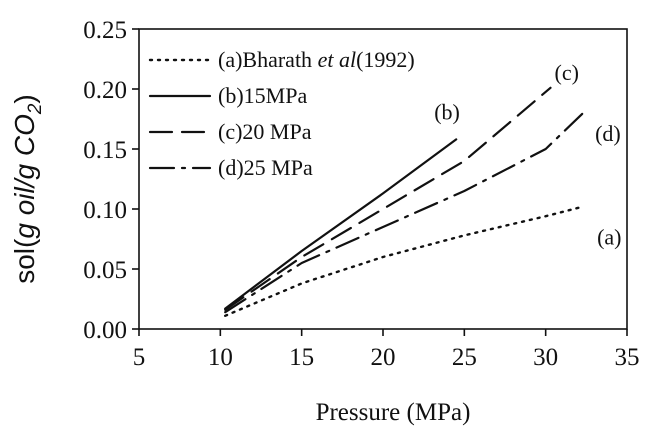  What do you see at coordinates (447, 111) in the screenshot?
I see `curve-label-1: (b)` at bounding box center [447, 111].